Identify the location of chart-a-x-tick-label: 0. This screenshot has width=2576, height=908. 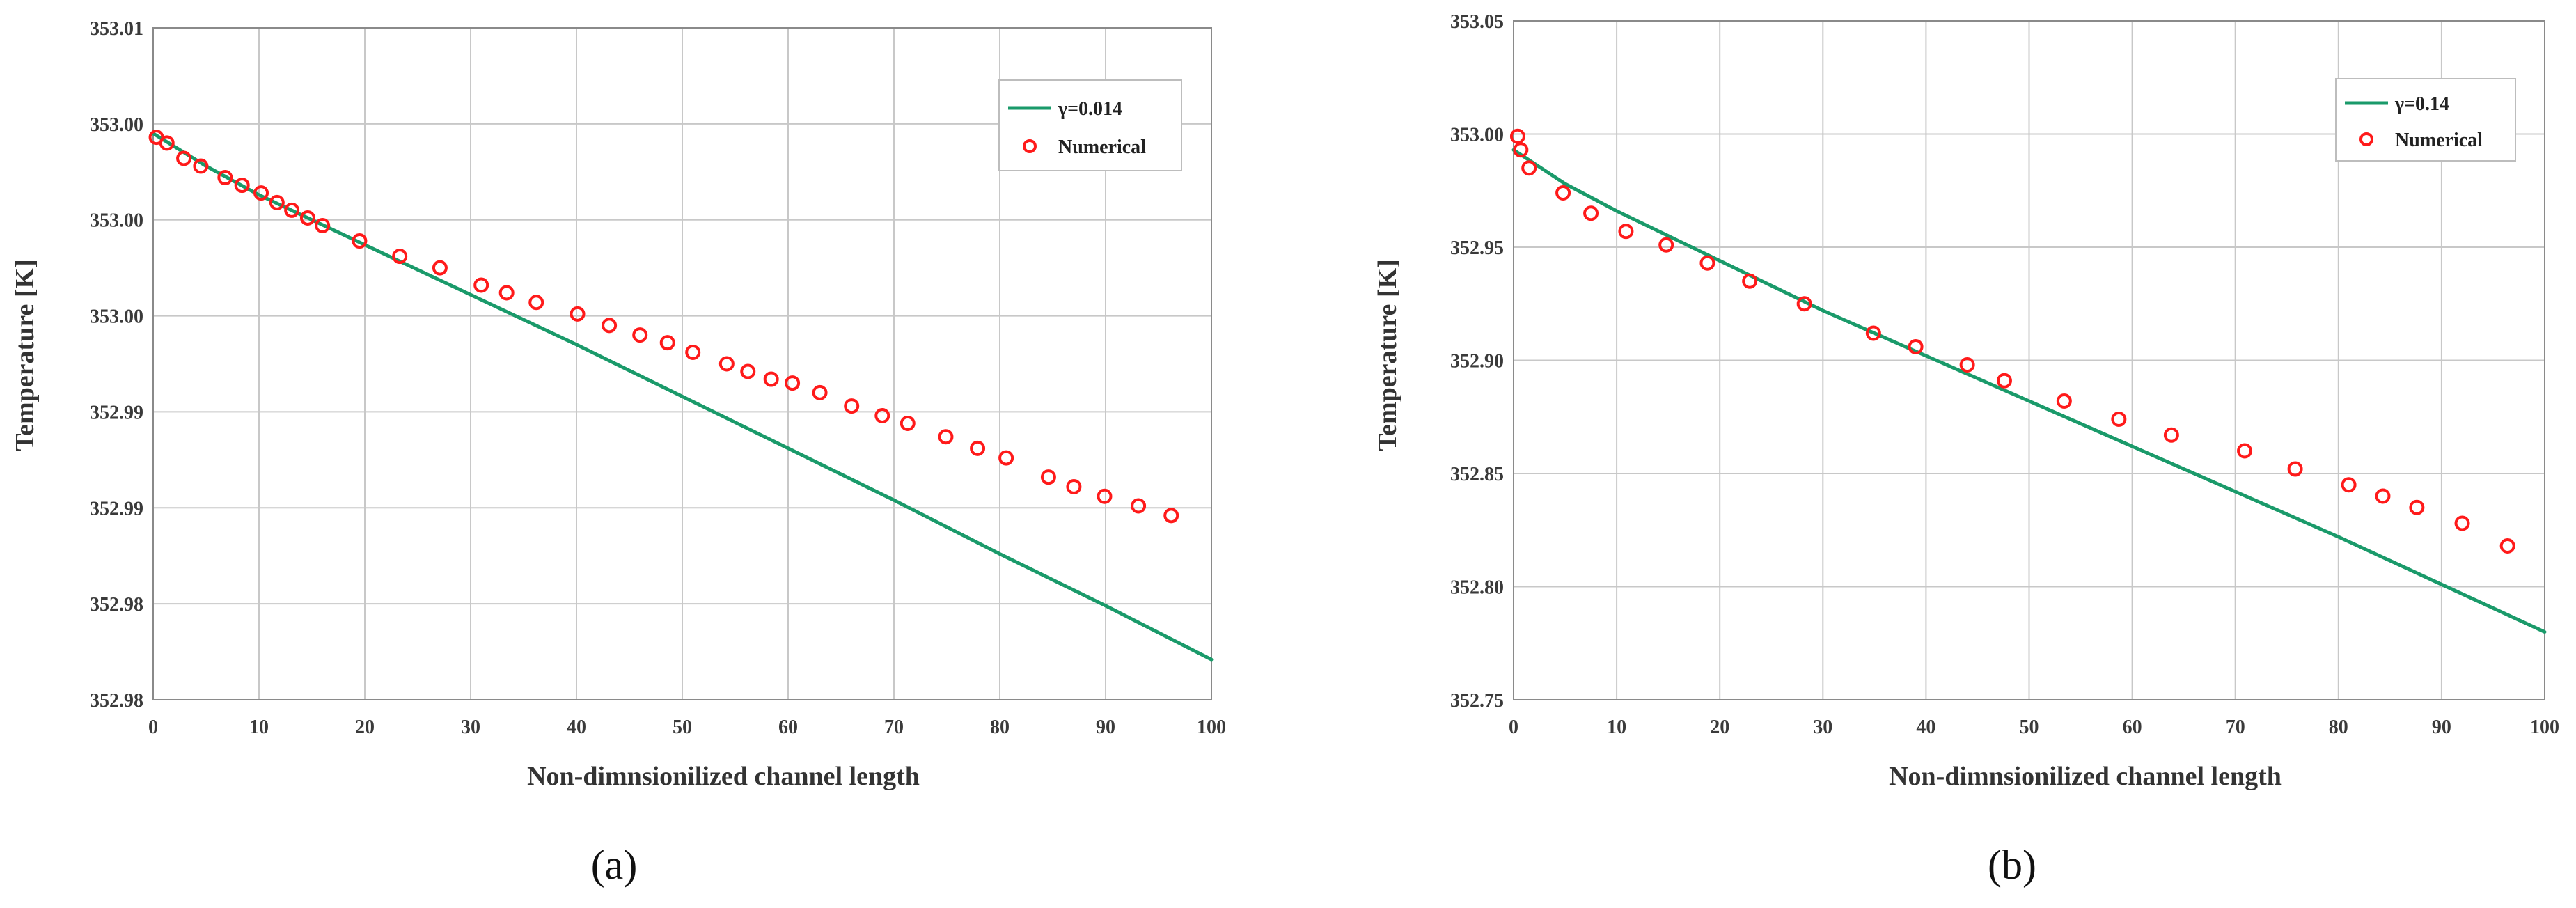
(153, 727).